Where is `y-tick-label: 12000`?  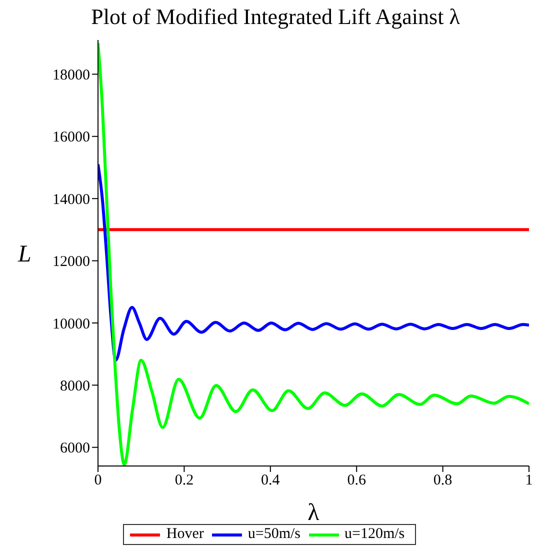 y-tick-label: 12000 is located at coordinates (71, 262).